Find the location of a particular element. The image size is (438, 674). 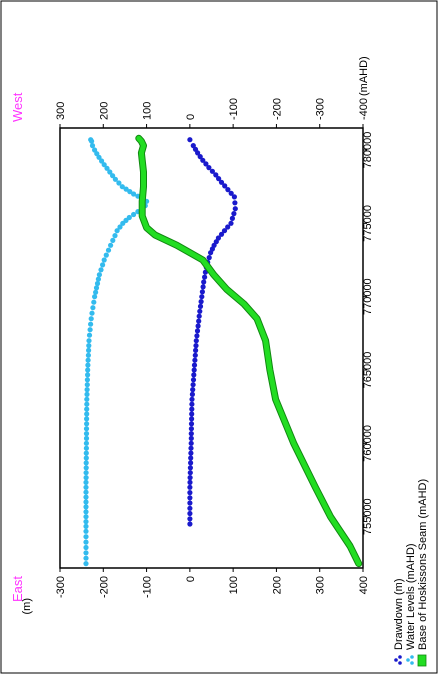

left-axis-tick-label: -300 is located at coordinates (61, 587).